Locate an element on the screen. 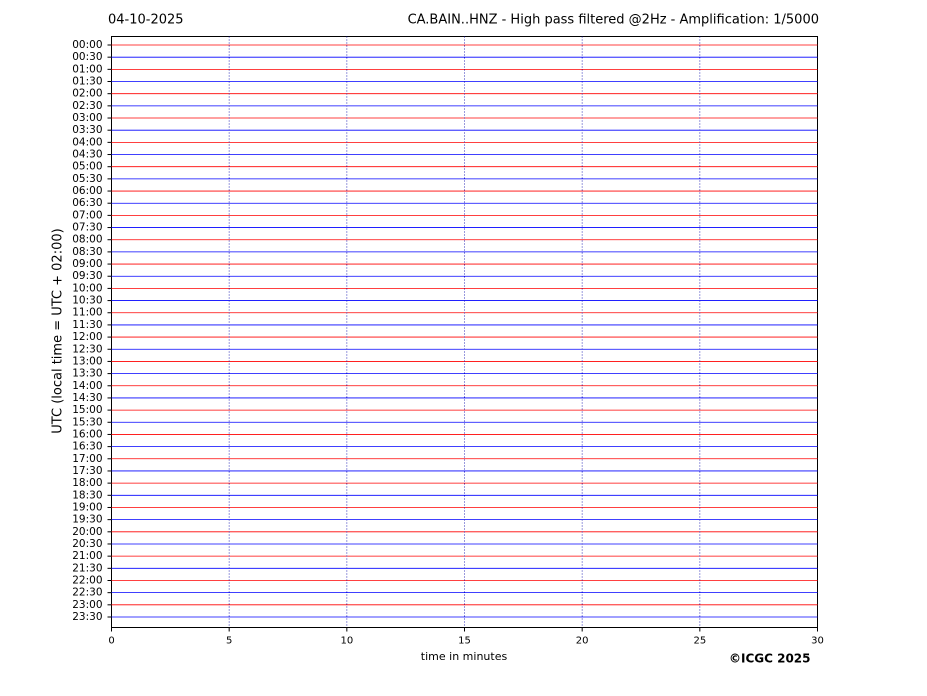  x-tick-label: 25 is located at coordinates (699, 641).